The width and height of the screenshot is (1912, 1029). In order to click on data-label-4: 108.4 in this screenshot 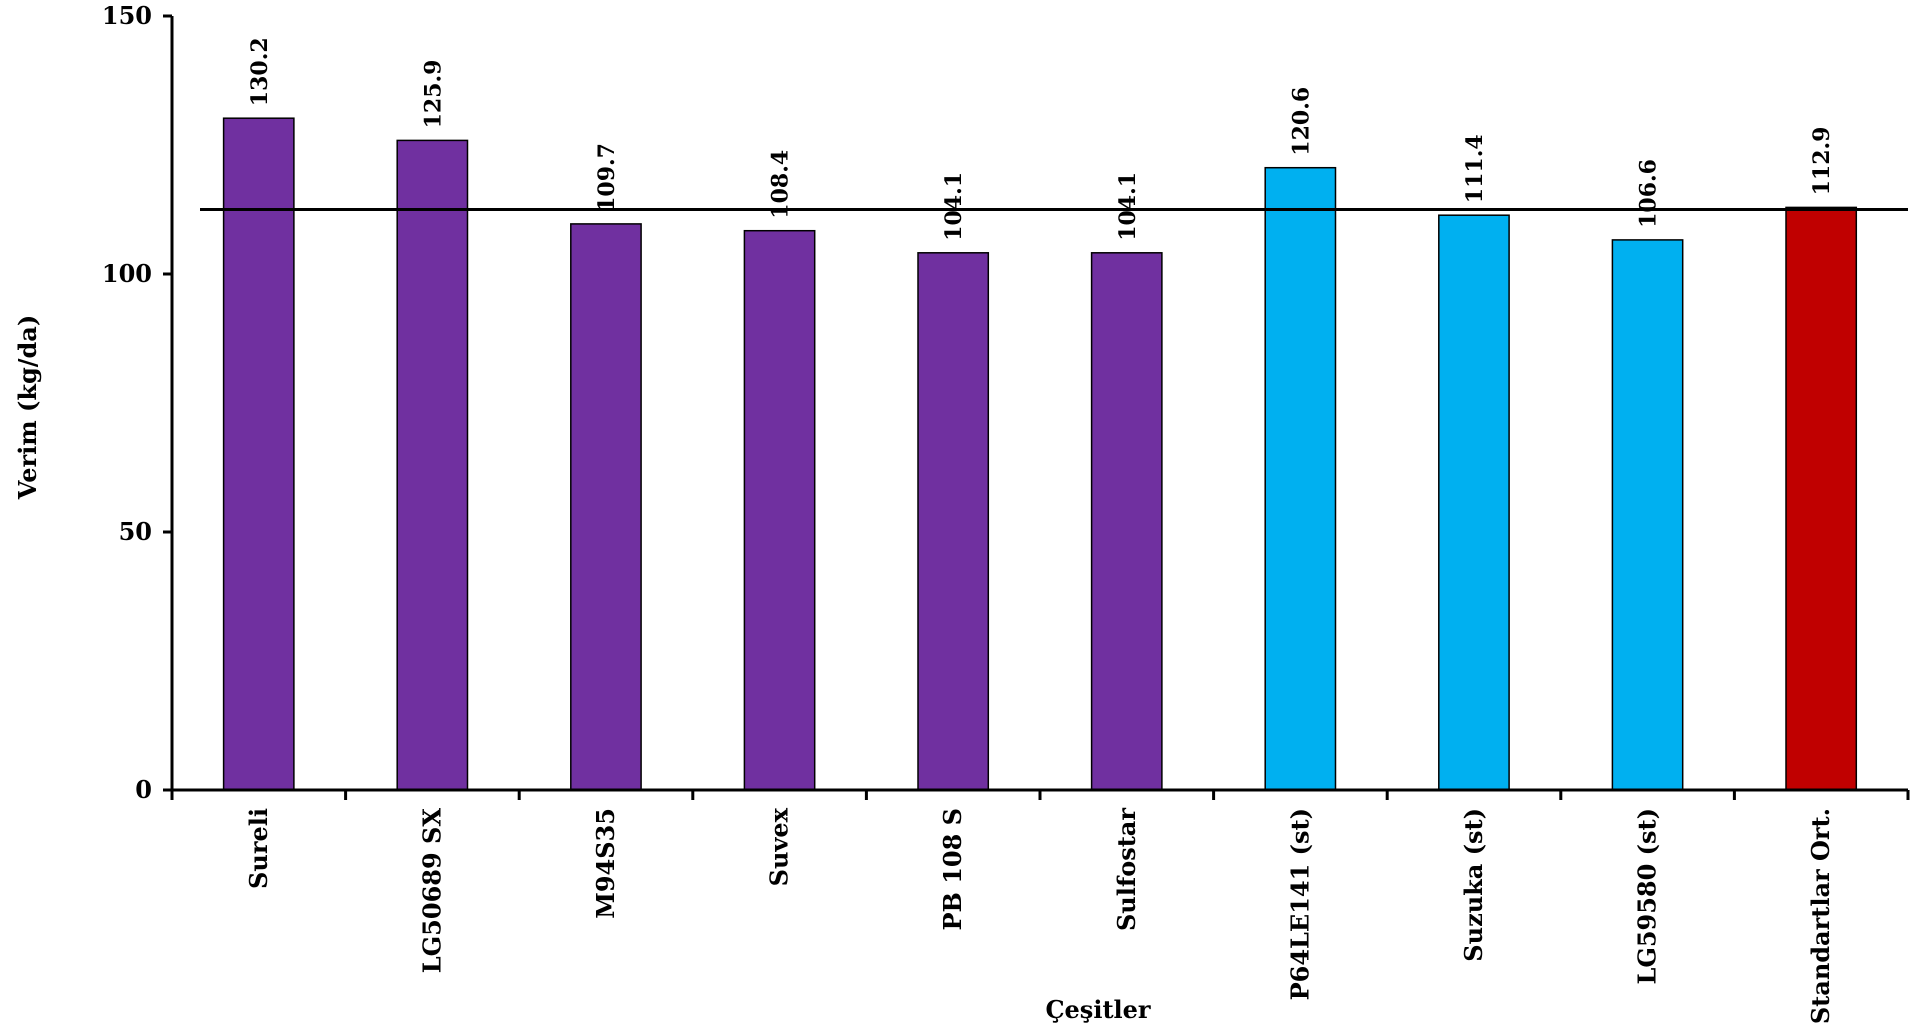, I will do `click(781, 184)`.